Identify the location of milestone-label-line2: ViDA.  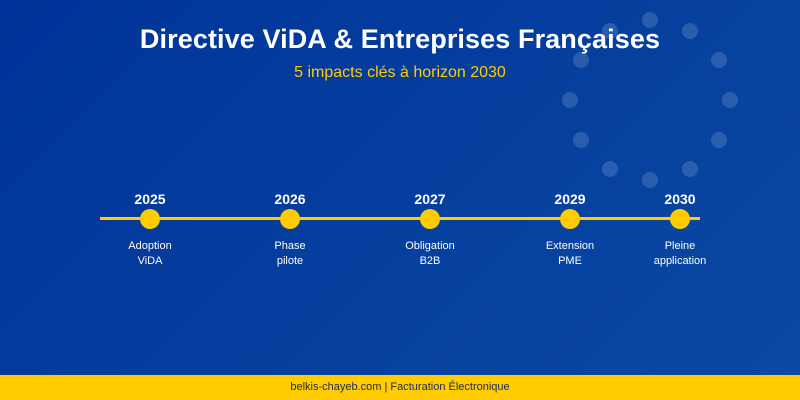
(150, 261).